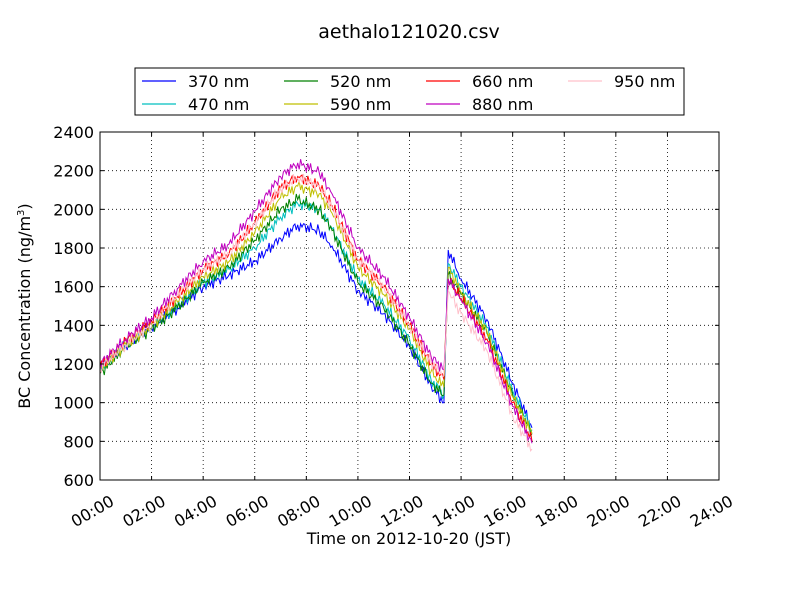  Describe the element at coordinates (360, 81) in the screenshot. I see `legend-label: 520 nm` at that location.